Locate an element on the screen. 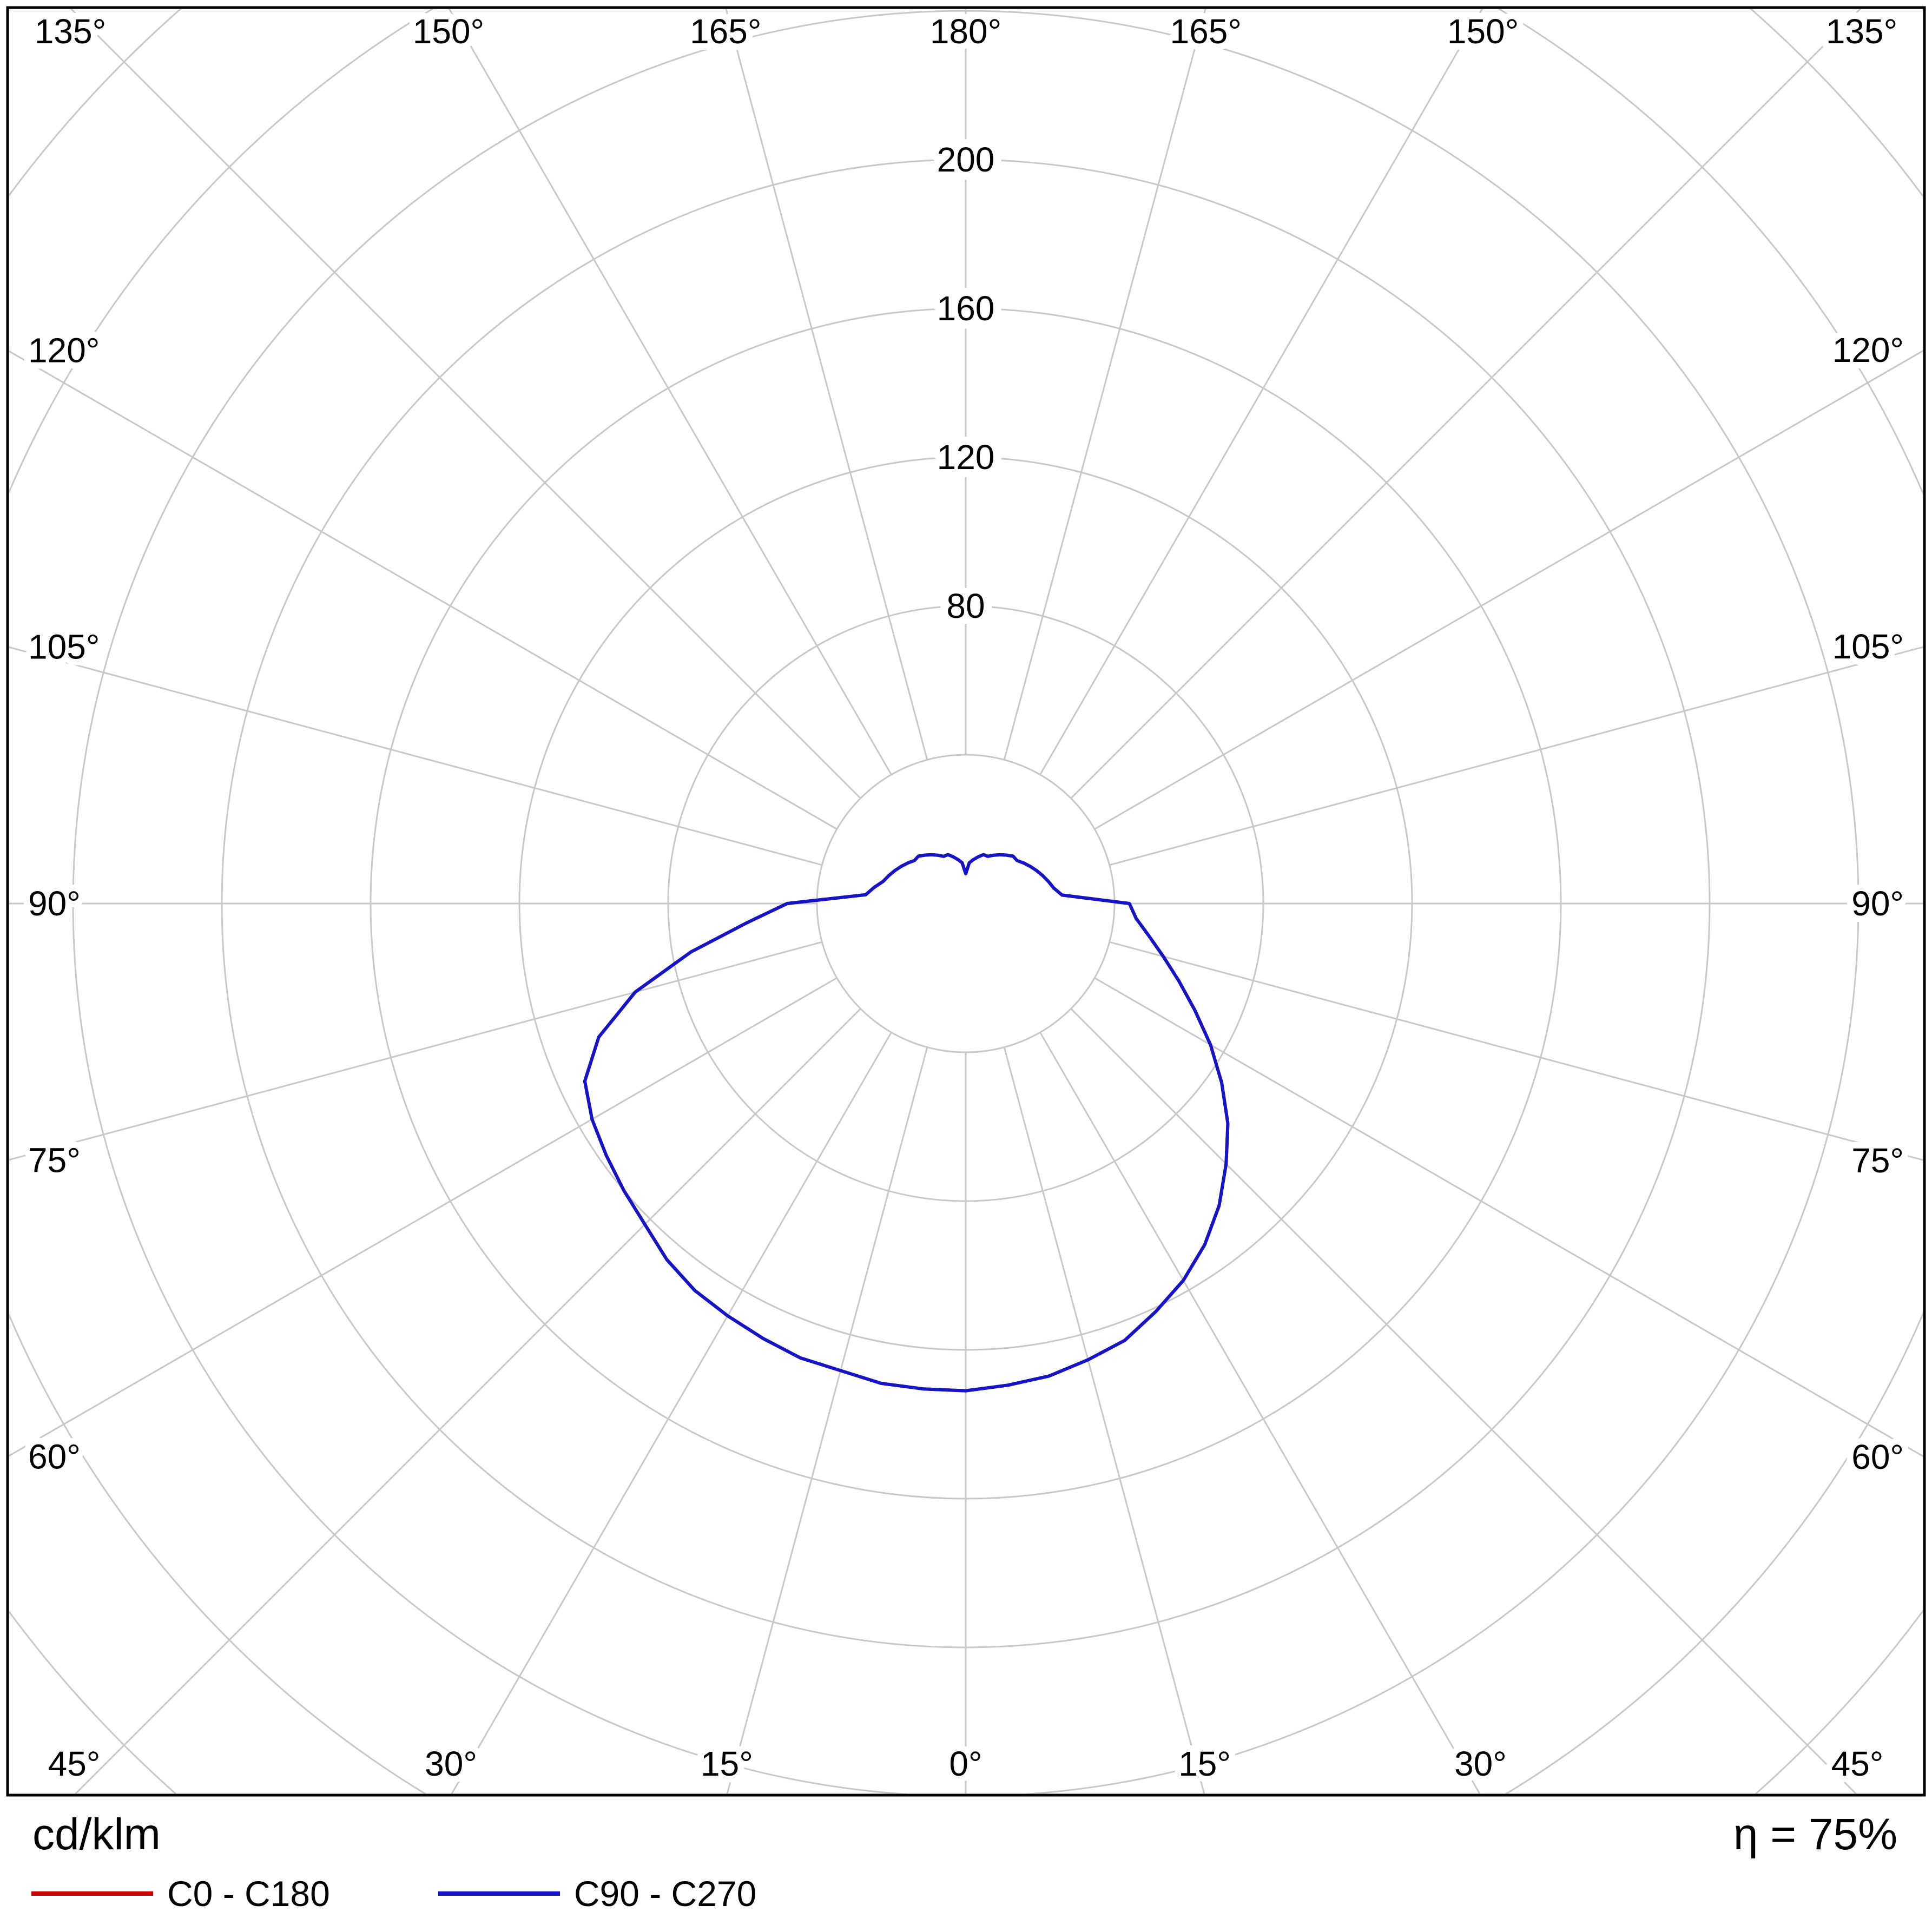 Image resolution: width=1932 pixels, height=1932 pixels. units-label: cd/klm is located at coordinates (96, 1835).